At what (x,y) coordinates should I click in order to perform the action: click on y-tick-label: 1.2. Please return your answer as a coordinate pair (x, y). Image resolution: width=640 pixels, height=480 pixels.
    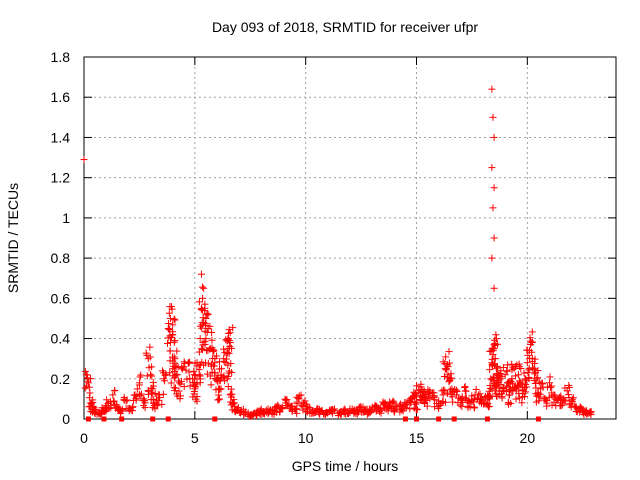
    Looking at the image, I should click on (61, 178).